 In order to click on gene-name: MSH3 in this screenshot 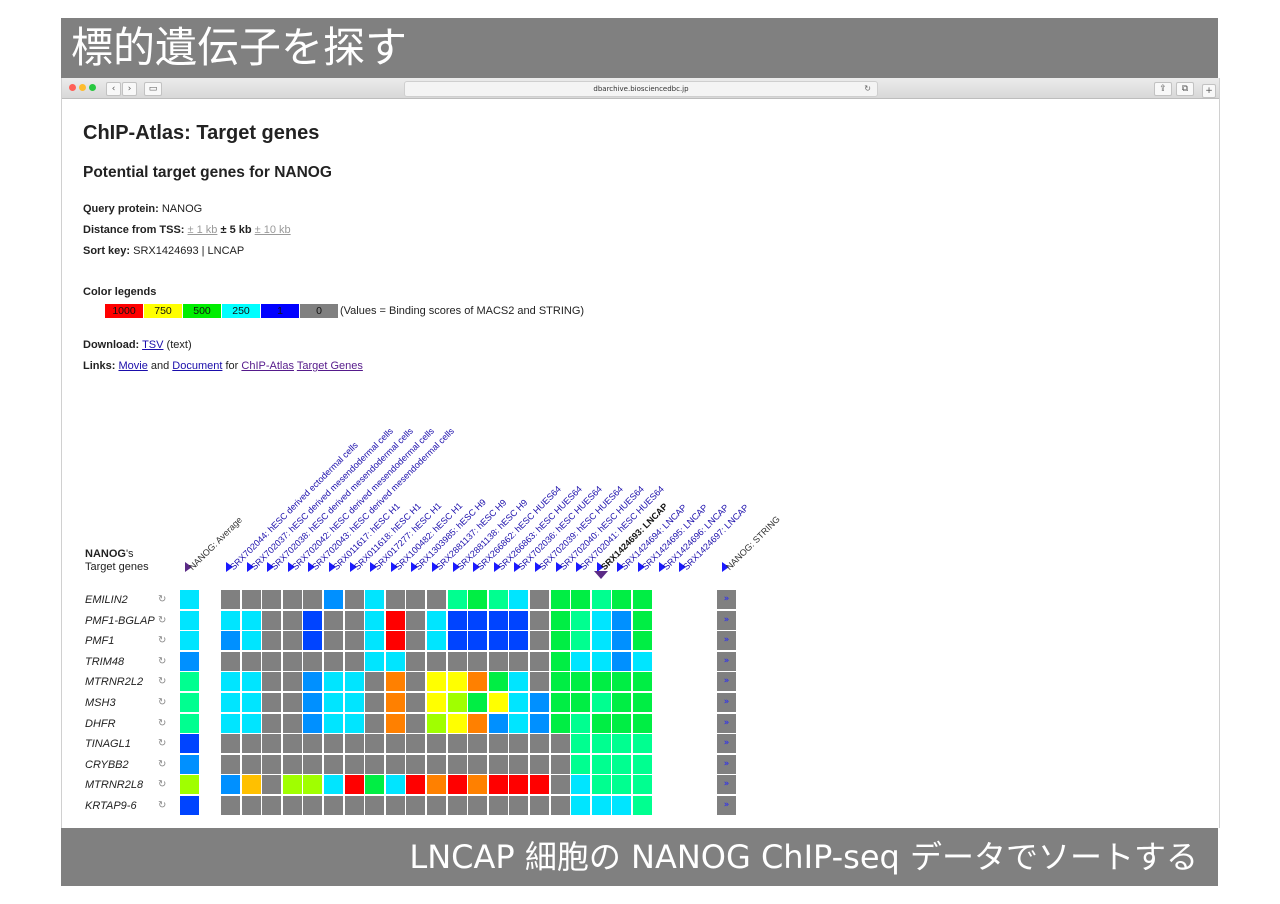, I will do `click(100, 703)`.